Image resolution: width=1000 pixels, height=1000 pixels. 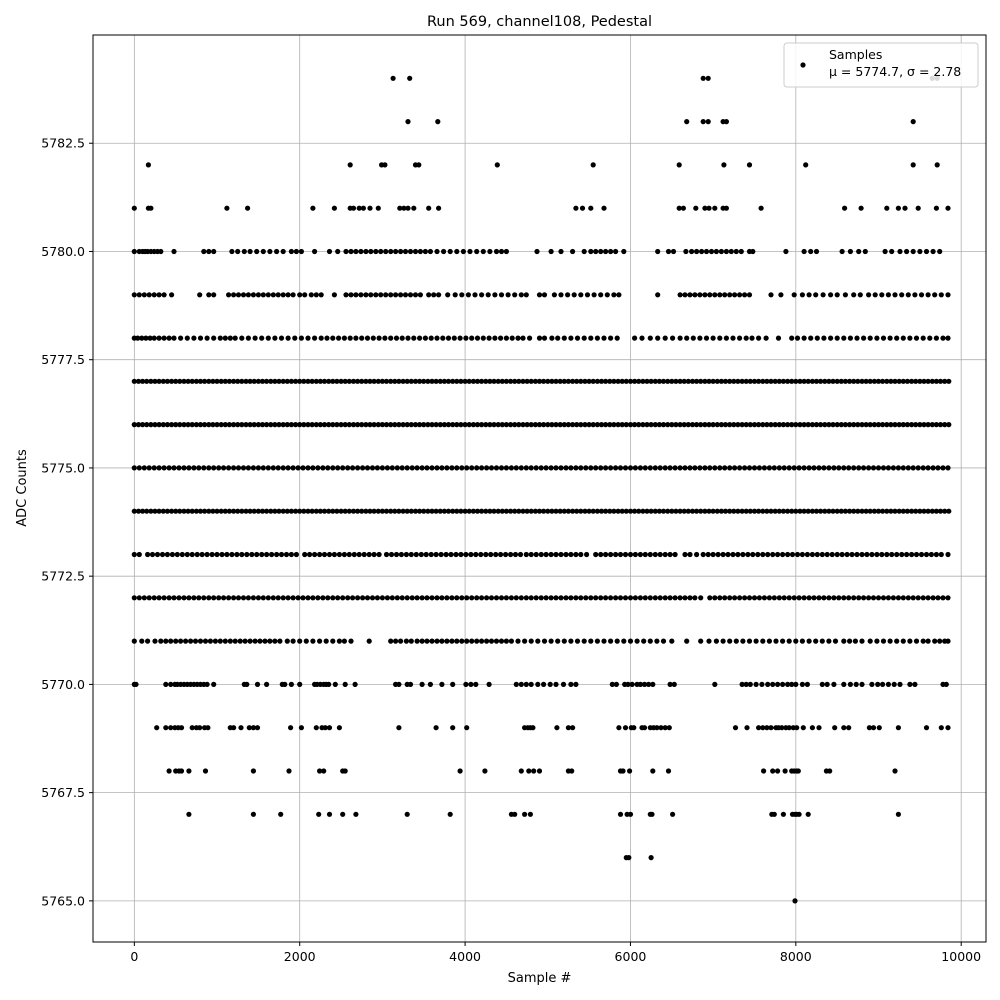 What do you see at coordinates (300, 956) in the screenshot?
I see `x-tick-label: 2000` at bounding box center [300, 956].